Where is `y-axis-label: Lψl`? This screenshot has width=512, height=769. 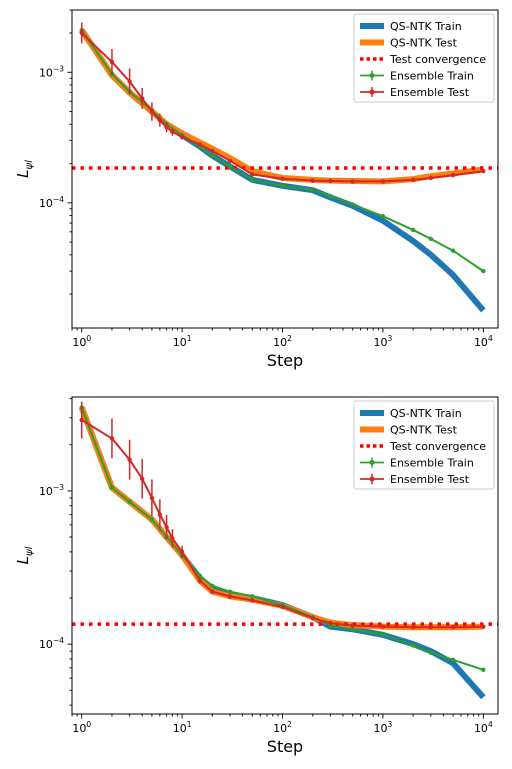
y-axis-label: Lψl is located at coordinates (24, 555).